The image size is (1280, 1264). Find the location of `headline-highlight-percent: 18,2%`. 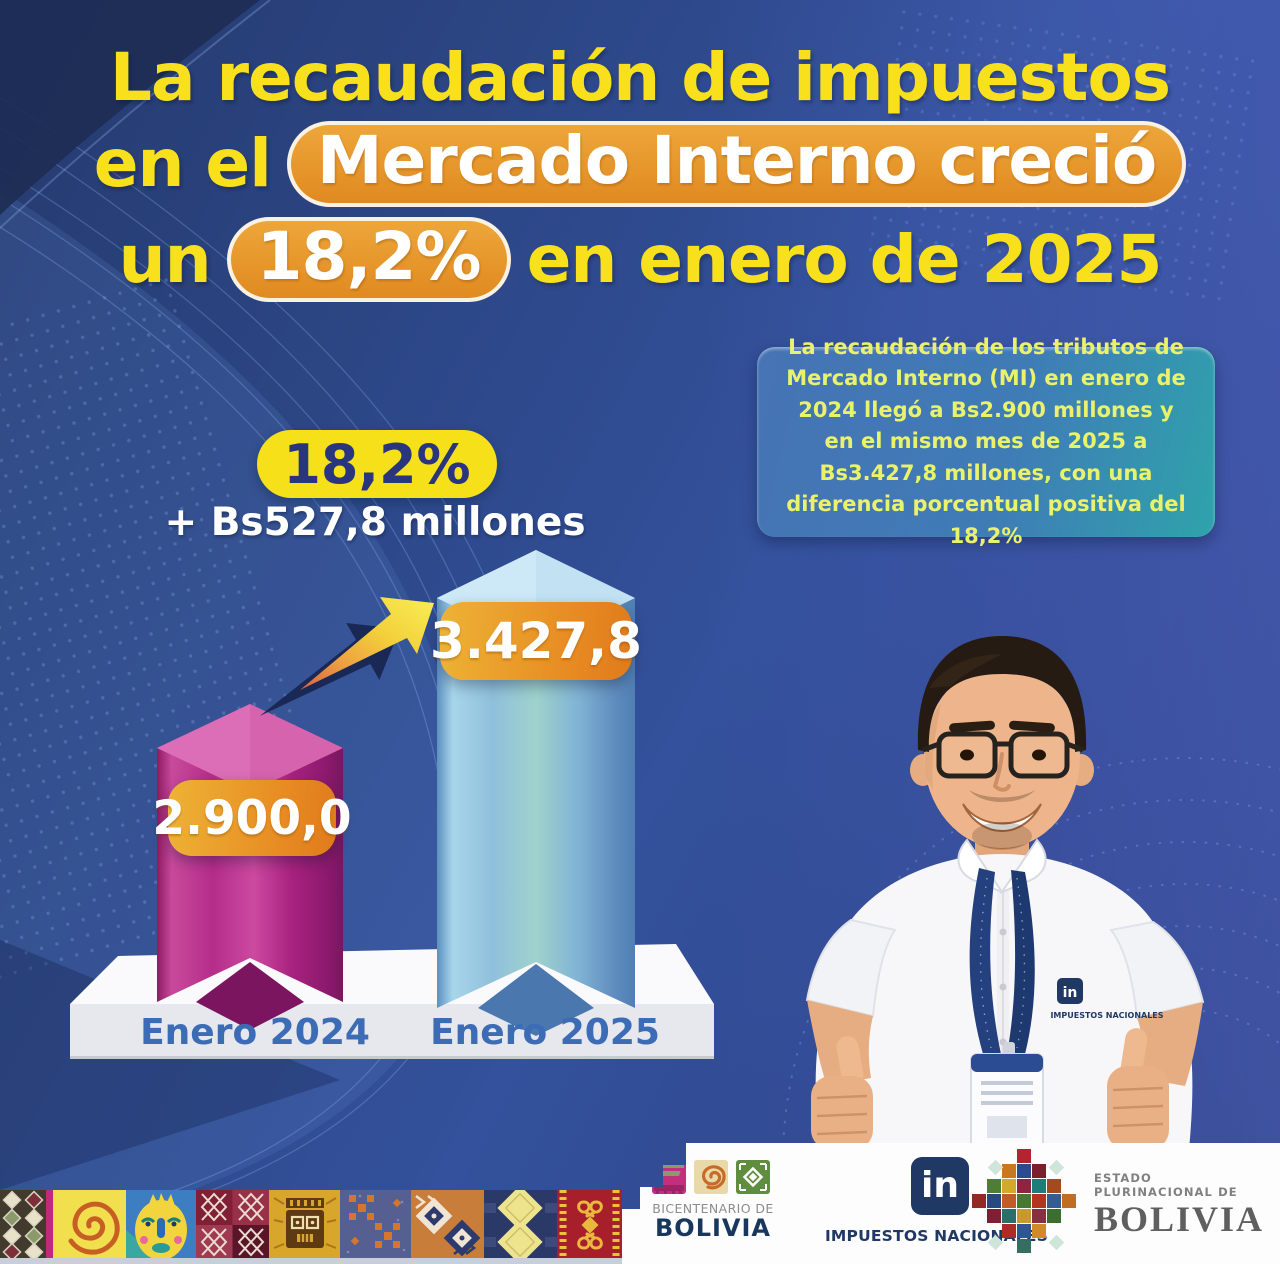

headline-highlight-percent: 18,2% is located at coordinates (368, 259).